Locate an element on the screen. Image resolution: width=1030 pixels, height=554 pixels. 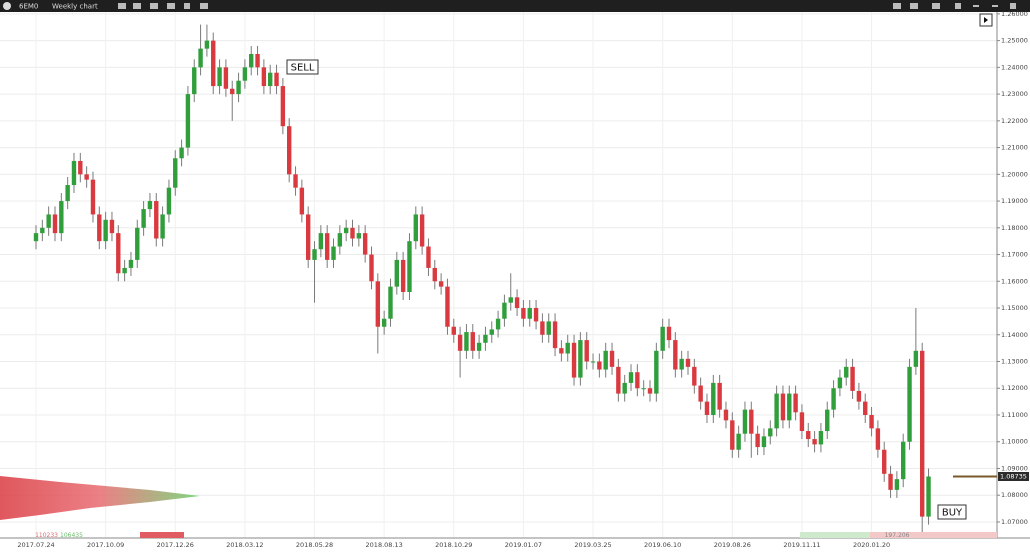
y-tick-label: 1.18000 is located at coordinates (1014, 228).